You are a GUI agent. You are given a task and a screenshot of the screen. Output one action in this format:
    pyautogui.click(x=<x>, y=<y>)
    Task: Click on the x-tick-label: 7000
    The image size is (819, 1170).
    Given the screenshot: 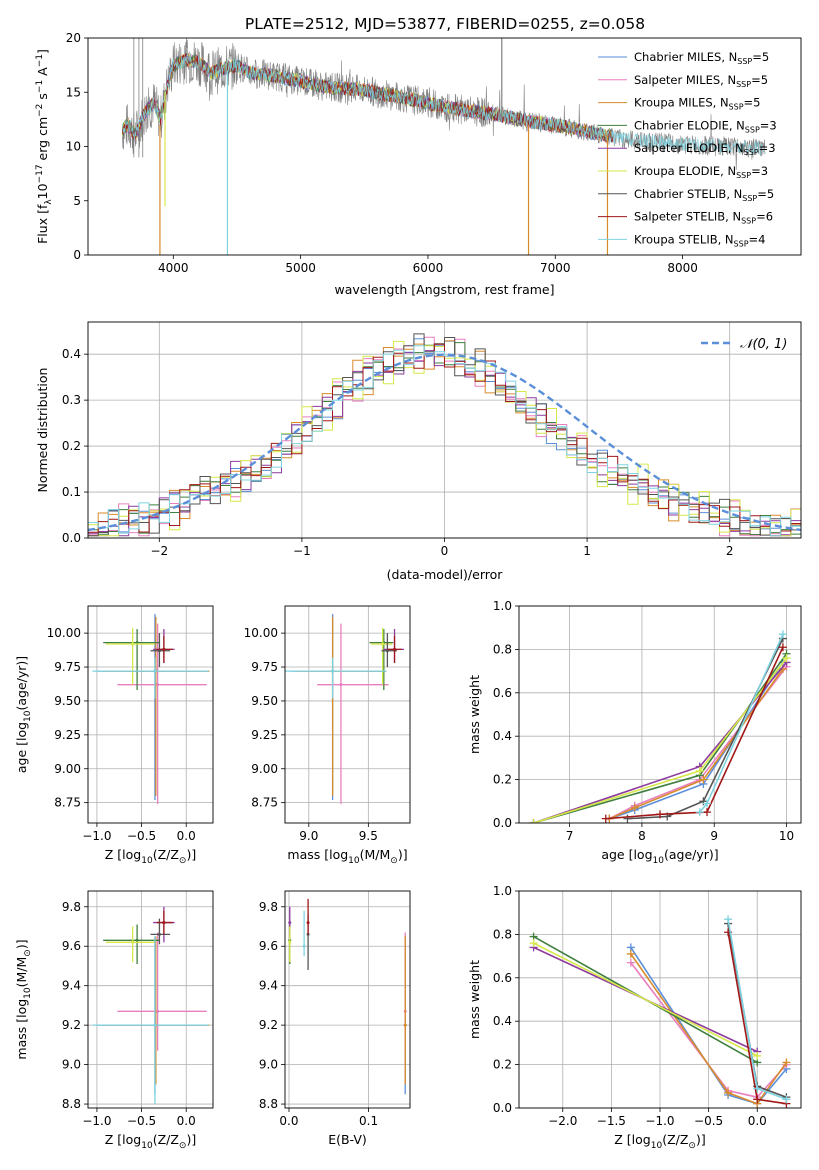 What is the action you would take?
    pyautogui.click(x=555, y=268)
    